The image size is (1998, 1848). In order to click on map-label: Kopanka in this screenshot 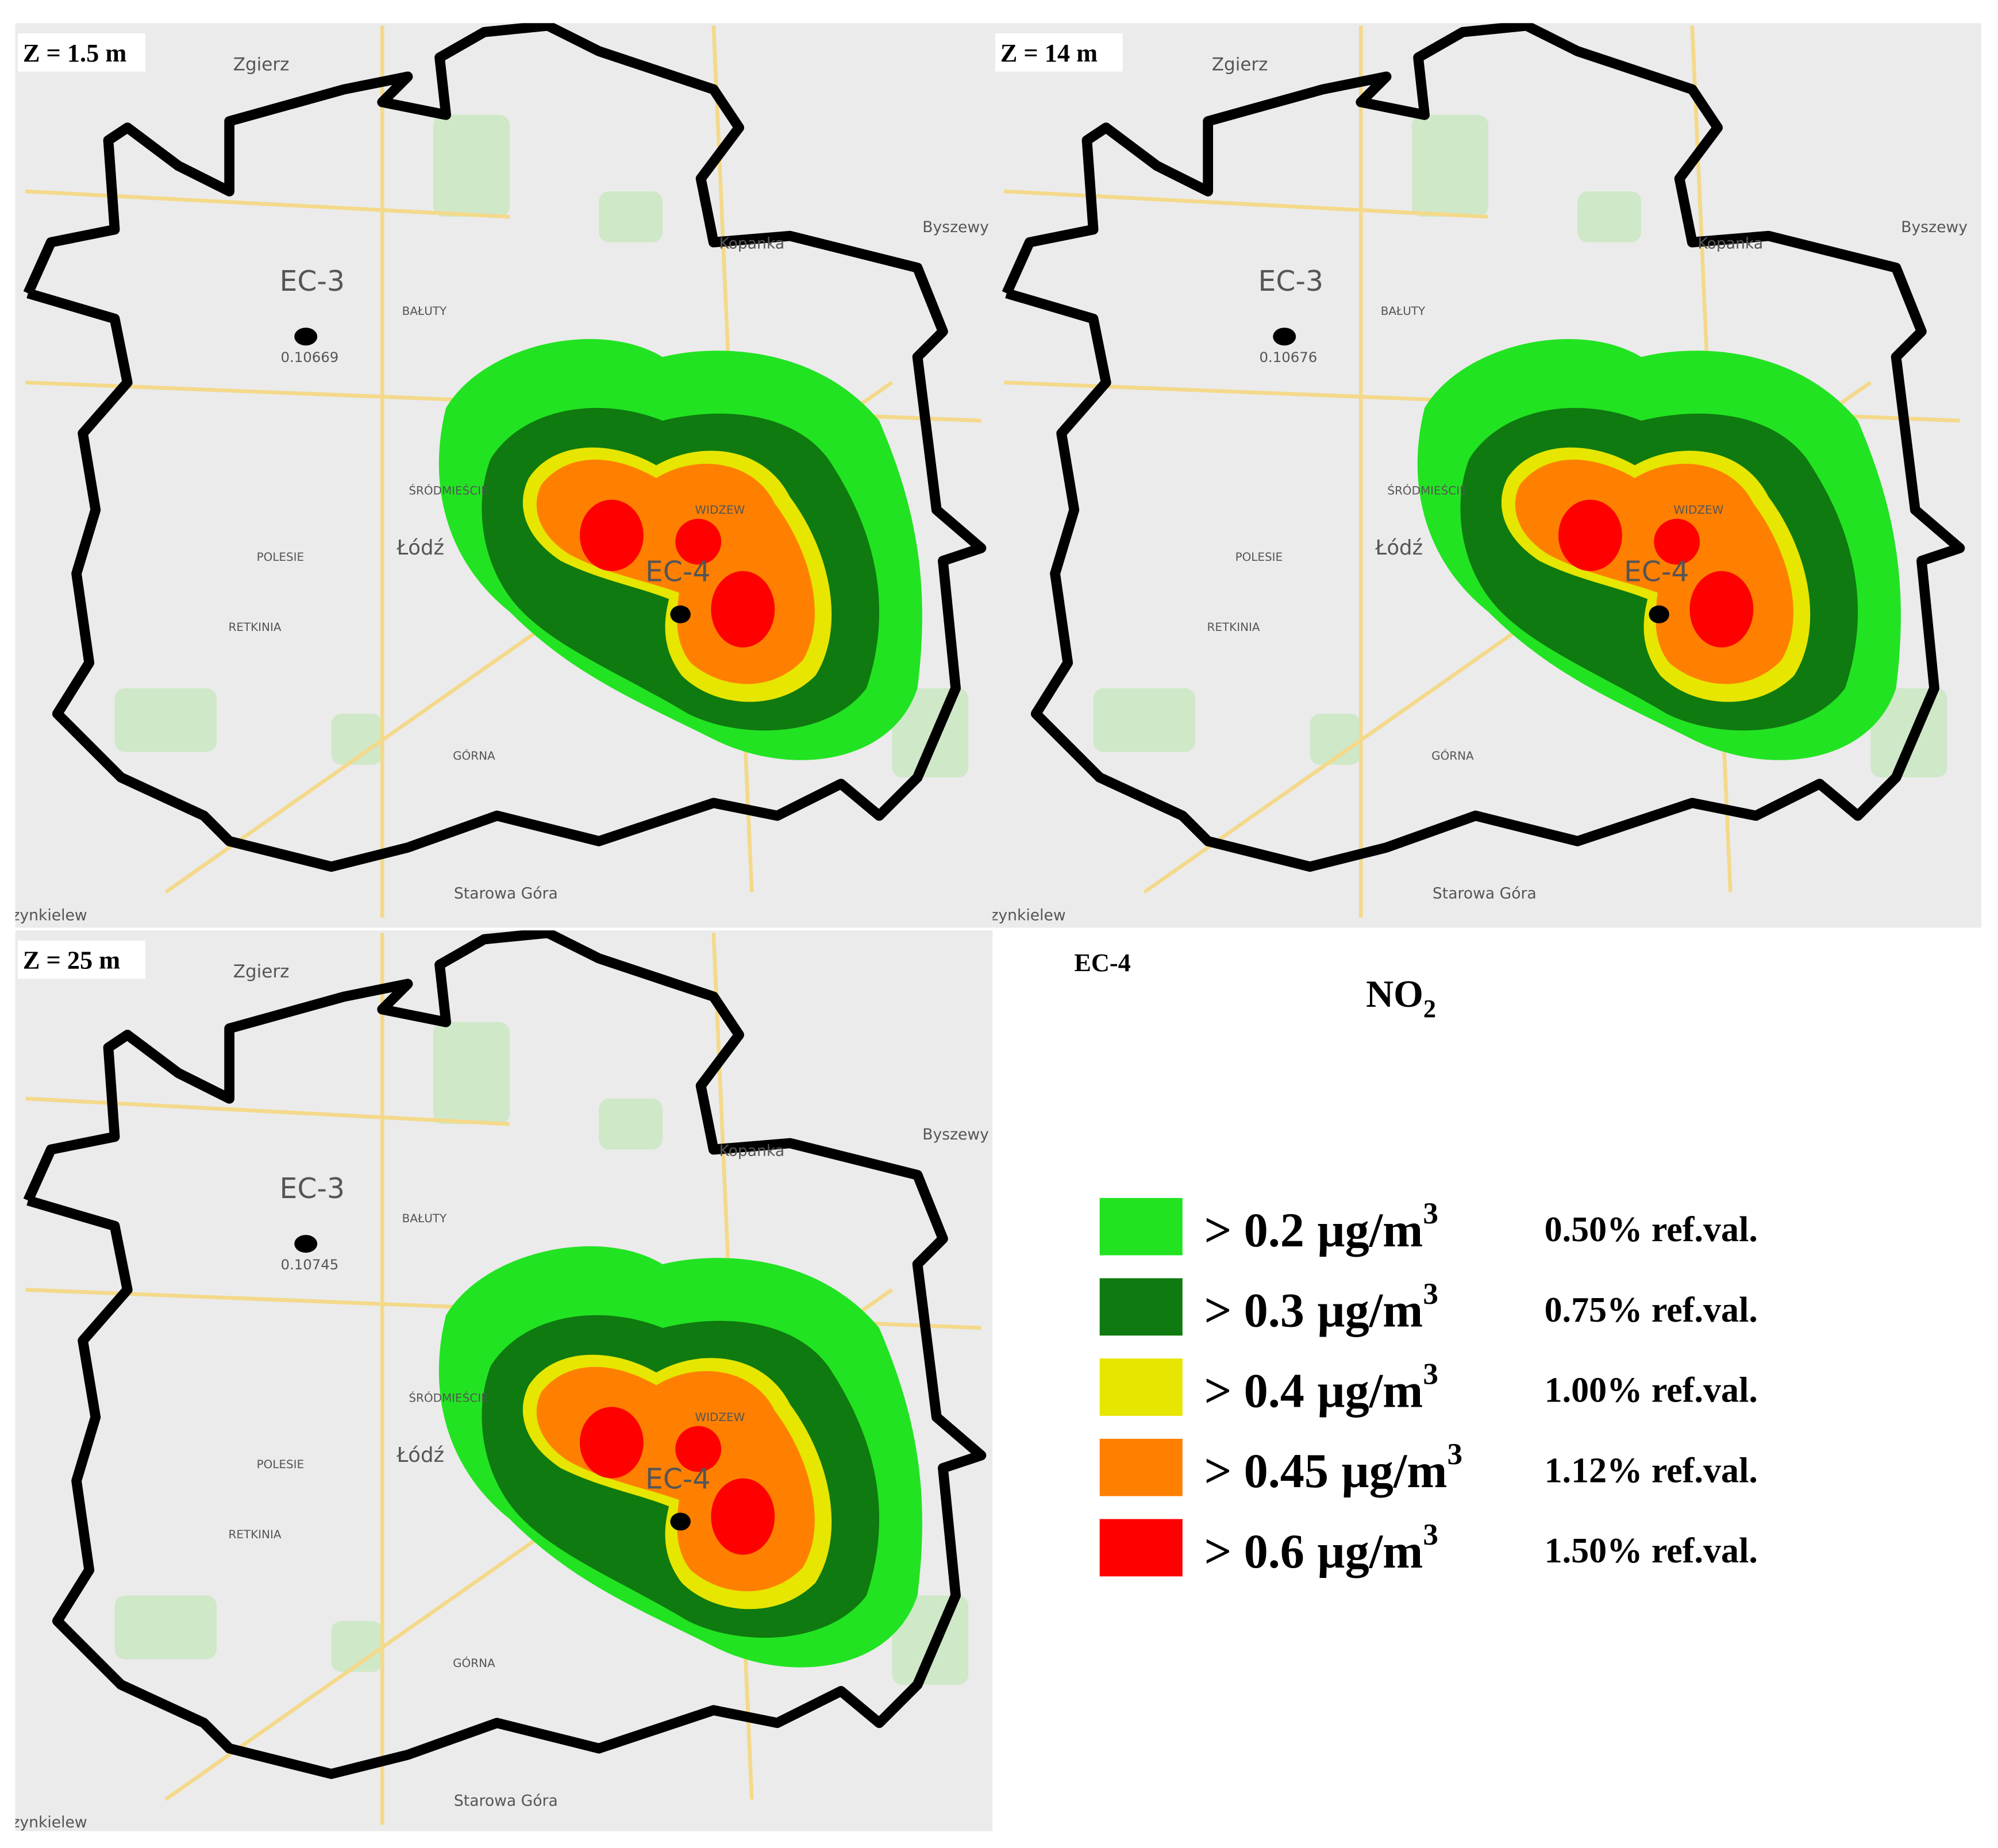, I will do `click(1731, 244)`.